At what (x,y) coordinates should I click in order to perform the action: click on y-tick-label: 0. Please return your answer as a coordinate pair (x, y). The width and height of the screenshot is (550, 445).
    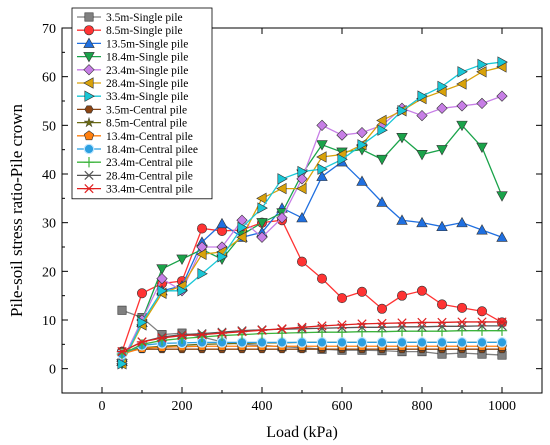
    Looking at the image, I should click on (52, 370).